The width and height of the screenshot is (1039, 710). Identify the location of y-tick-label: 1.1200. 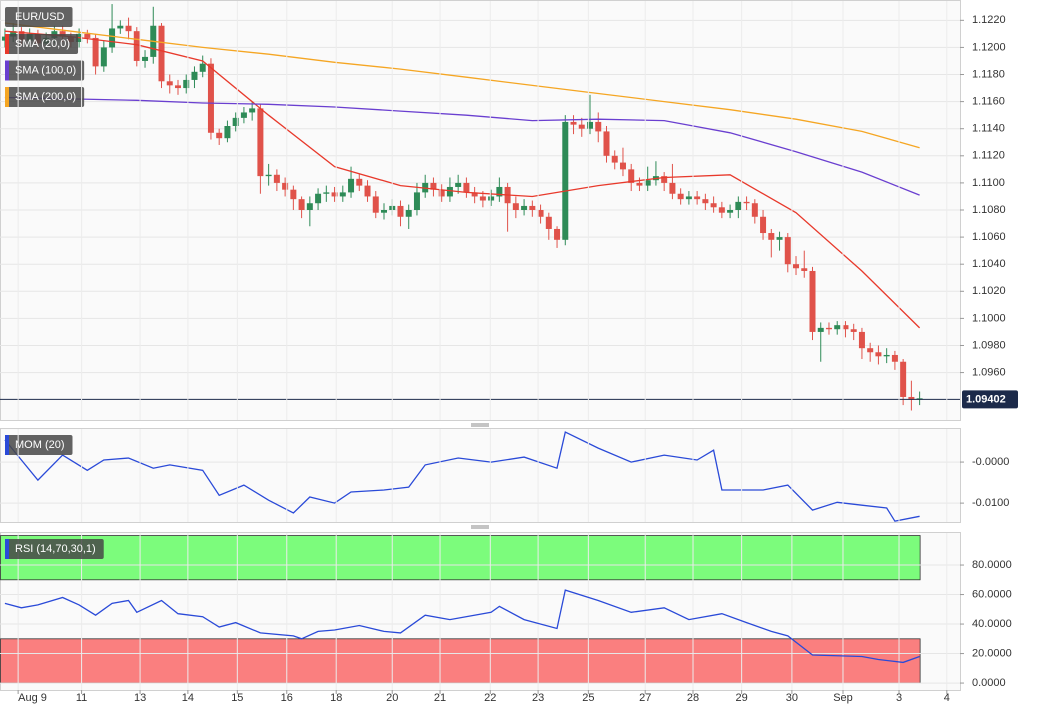
(989, 47).